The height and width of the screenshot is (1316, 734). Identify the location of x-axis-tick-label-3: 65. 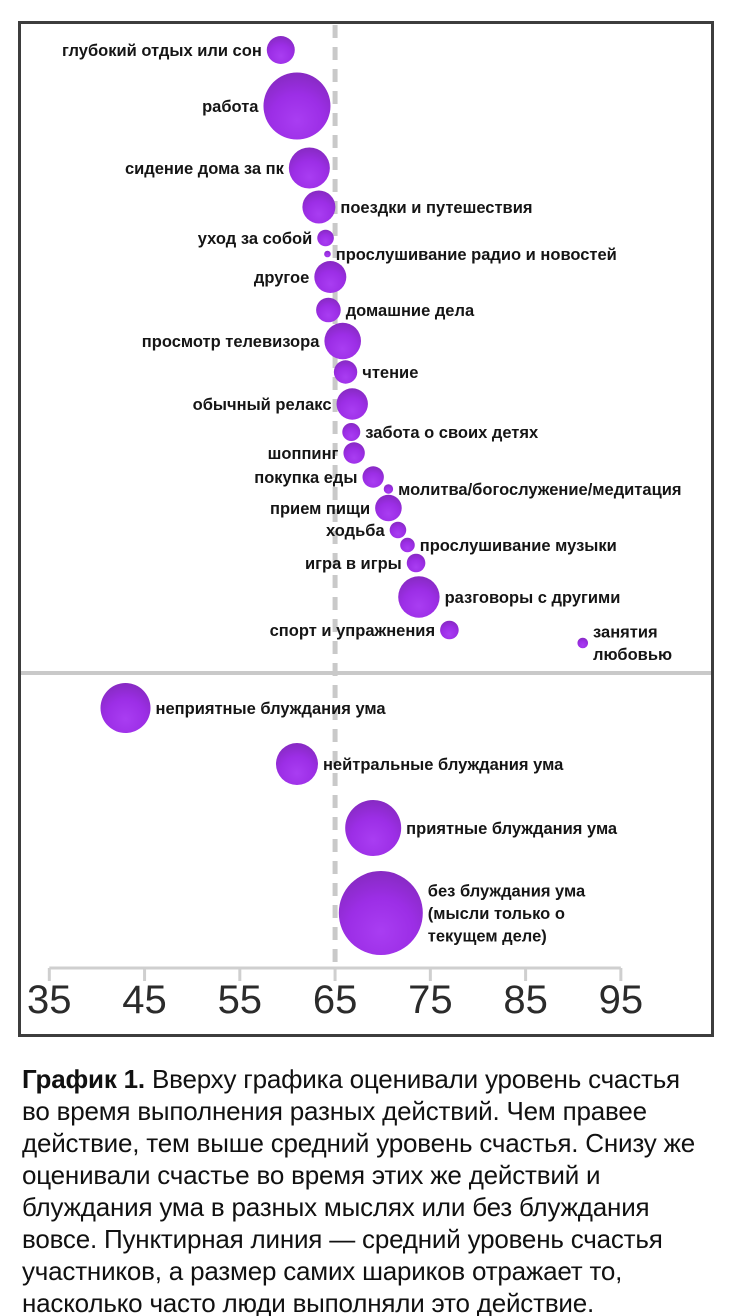
(335, 1000).